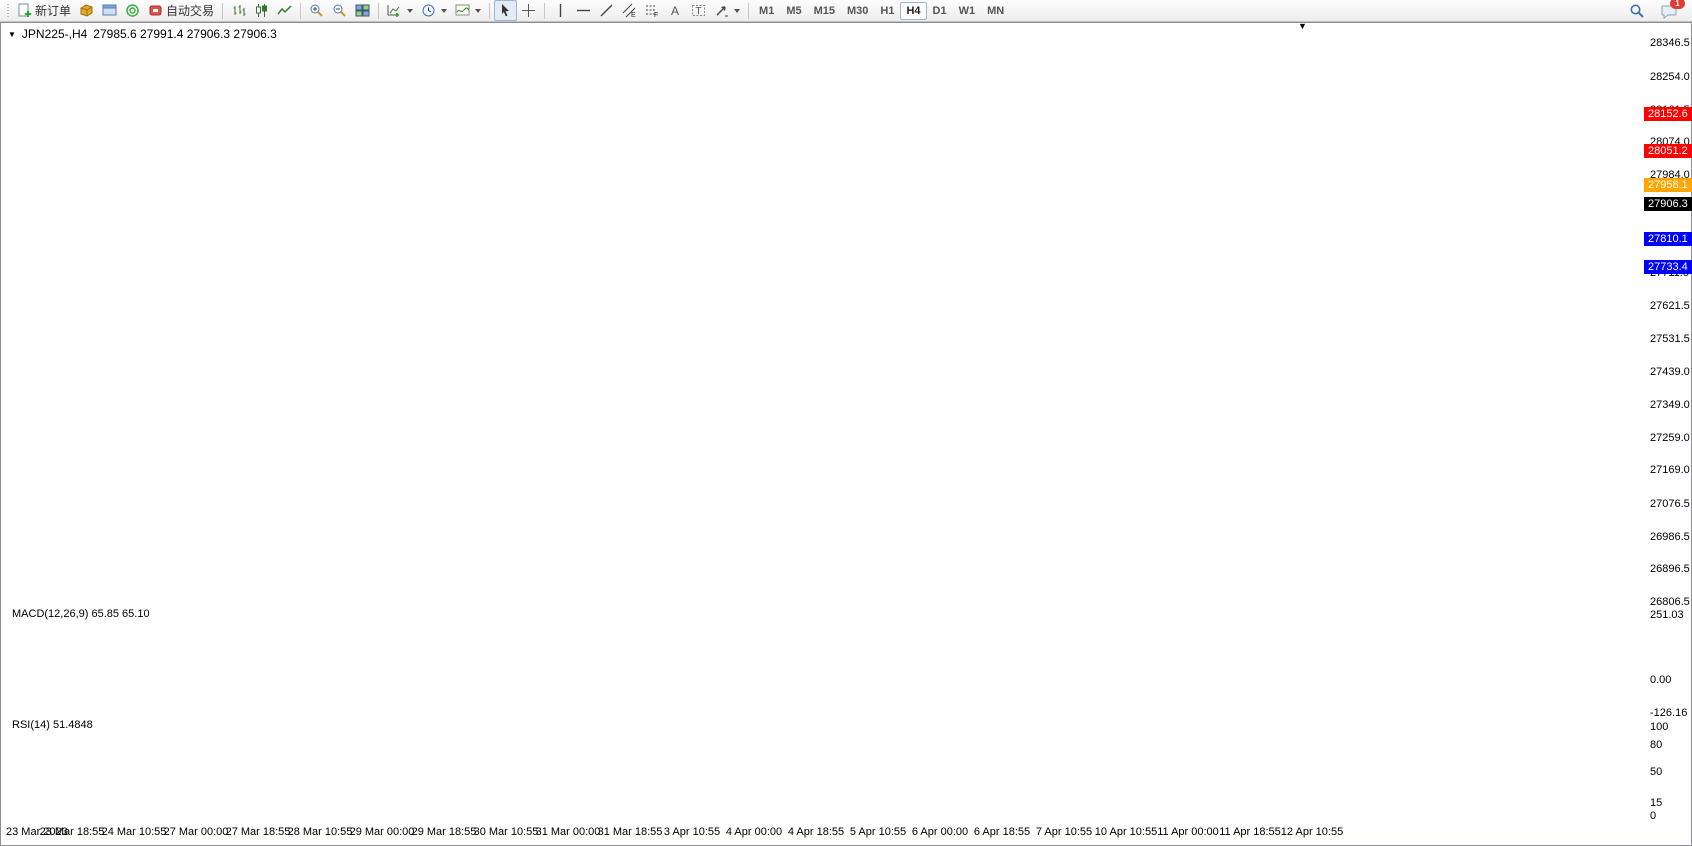  Describe the element at coordinates (8, 10) in the screenshot. I see `toolbar-grip` at that location.